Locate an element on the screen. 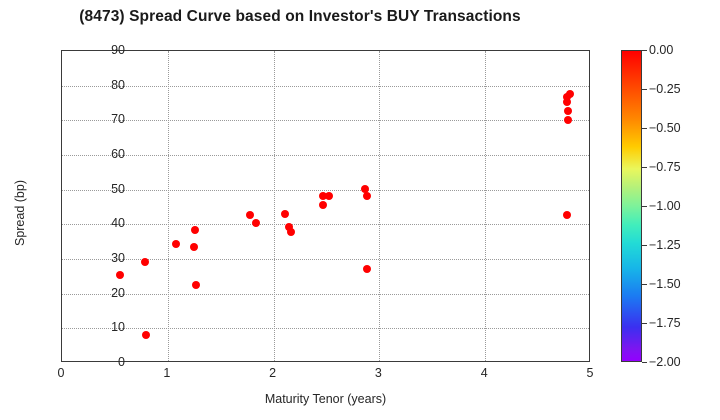 This screenshot has width=720, height=420. colorbar-tick-label: −1.00 is located at coordinates (665, 206).